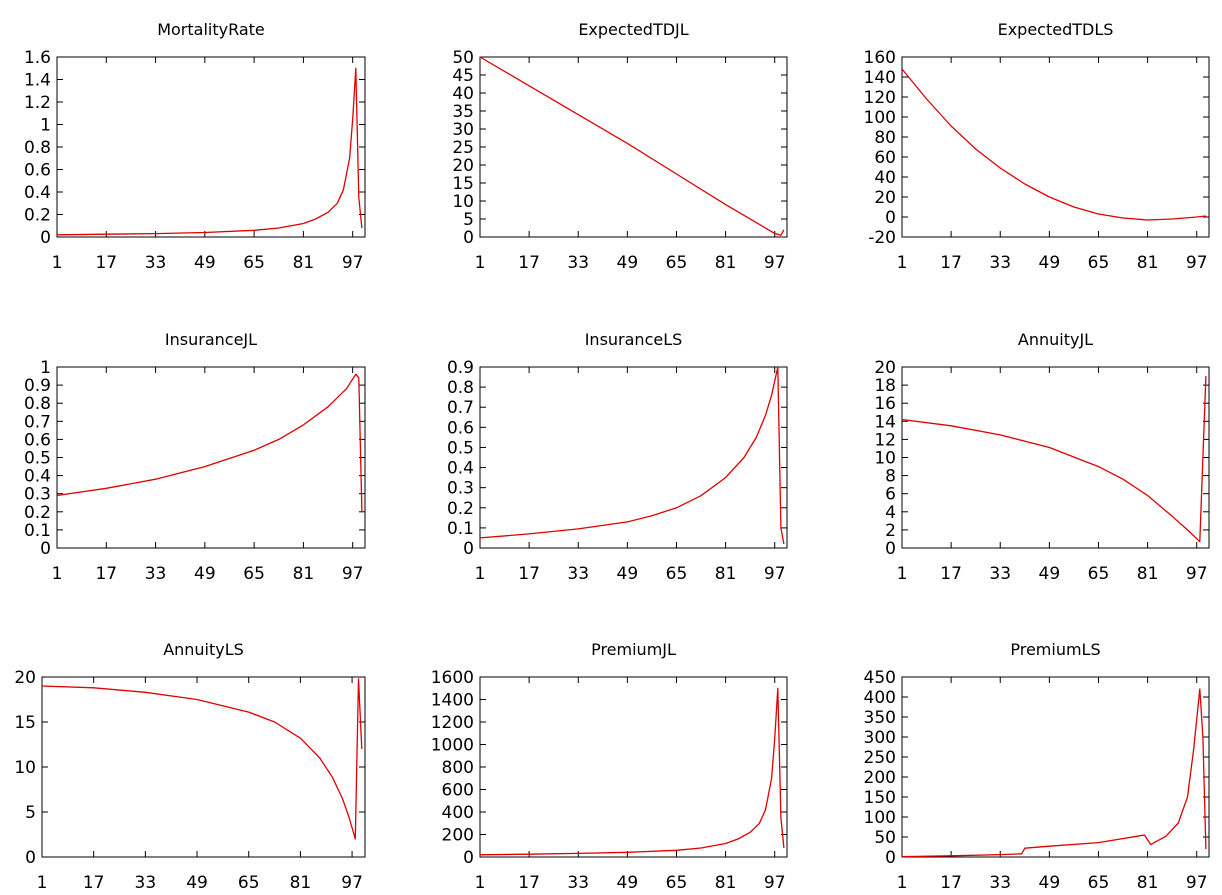 This screenshot has height=895, width=1222. What do you see at coordinates (885, 158) in the screenshot?
I see `y-tick-label: 60` at bounding box center [885, 158].